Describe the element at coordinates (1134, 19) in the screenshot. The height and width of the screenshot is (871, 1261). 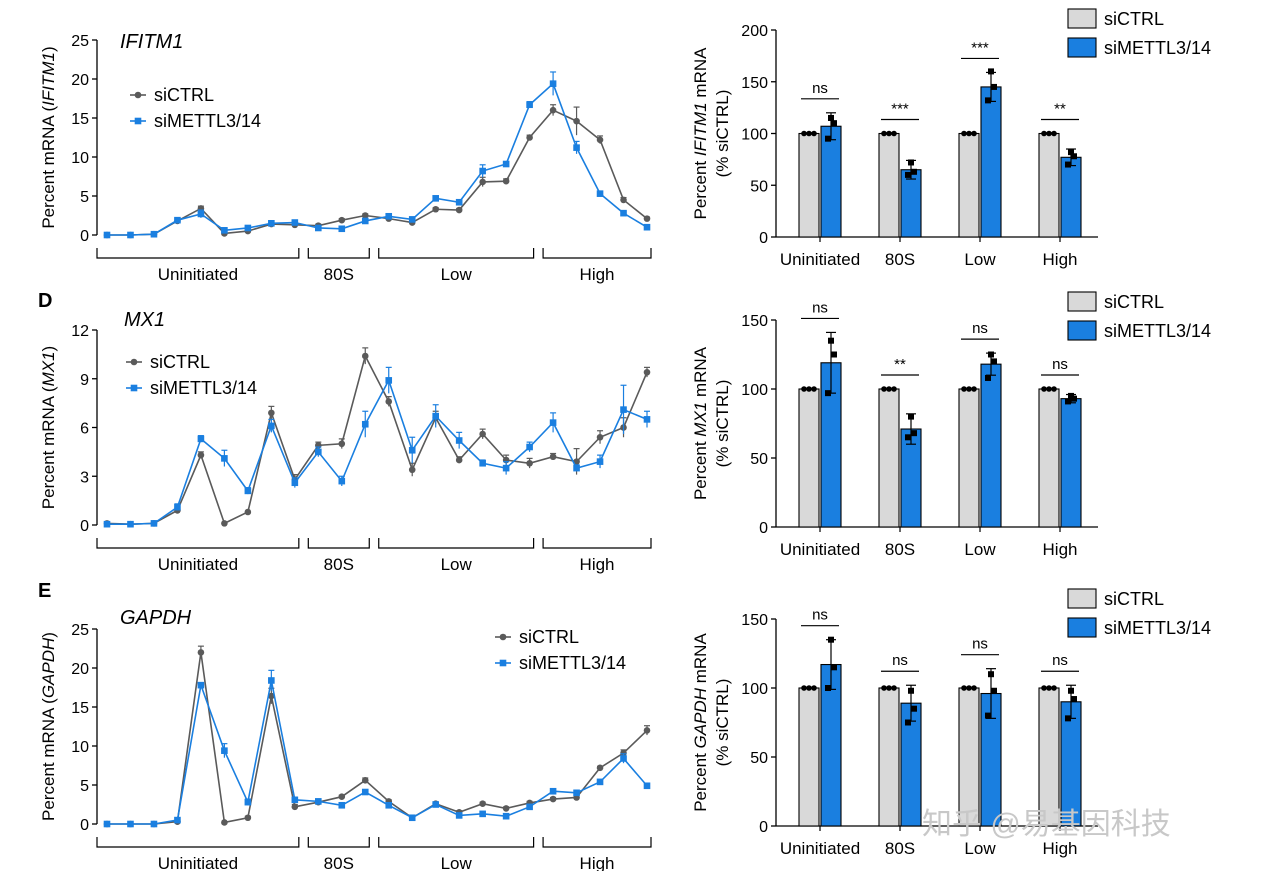
I see `legend-label: siCTRL` at that location.